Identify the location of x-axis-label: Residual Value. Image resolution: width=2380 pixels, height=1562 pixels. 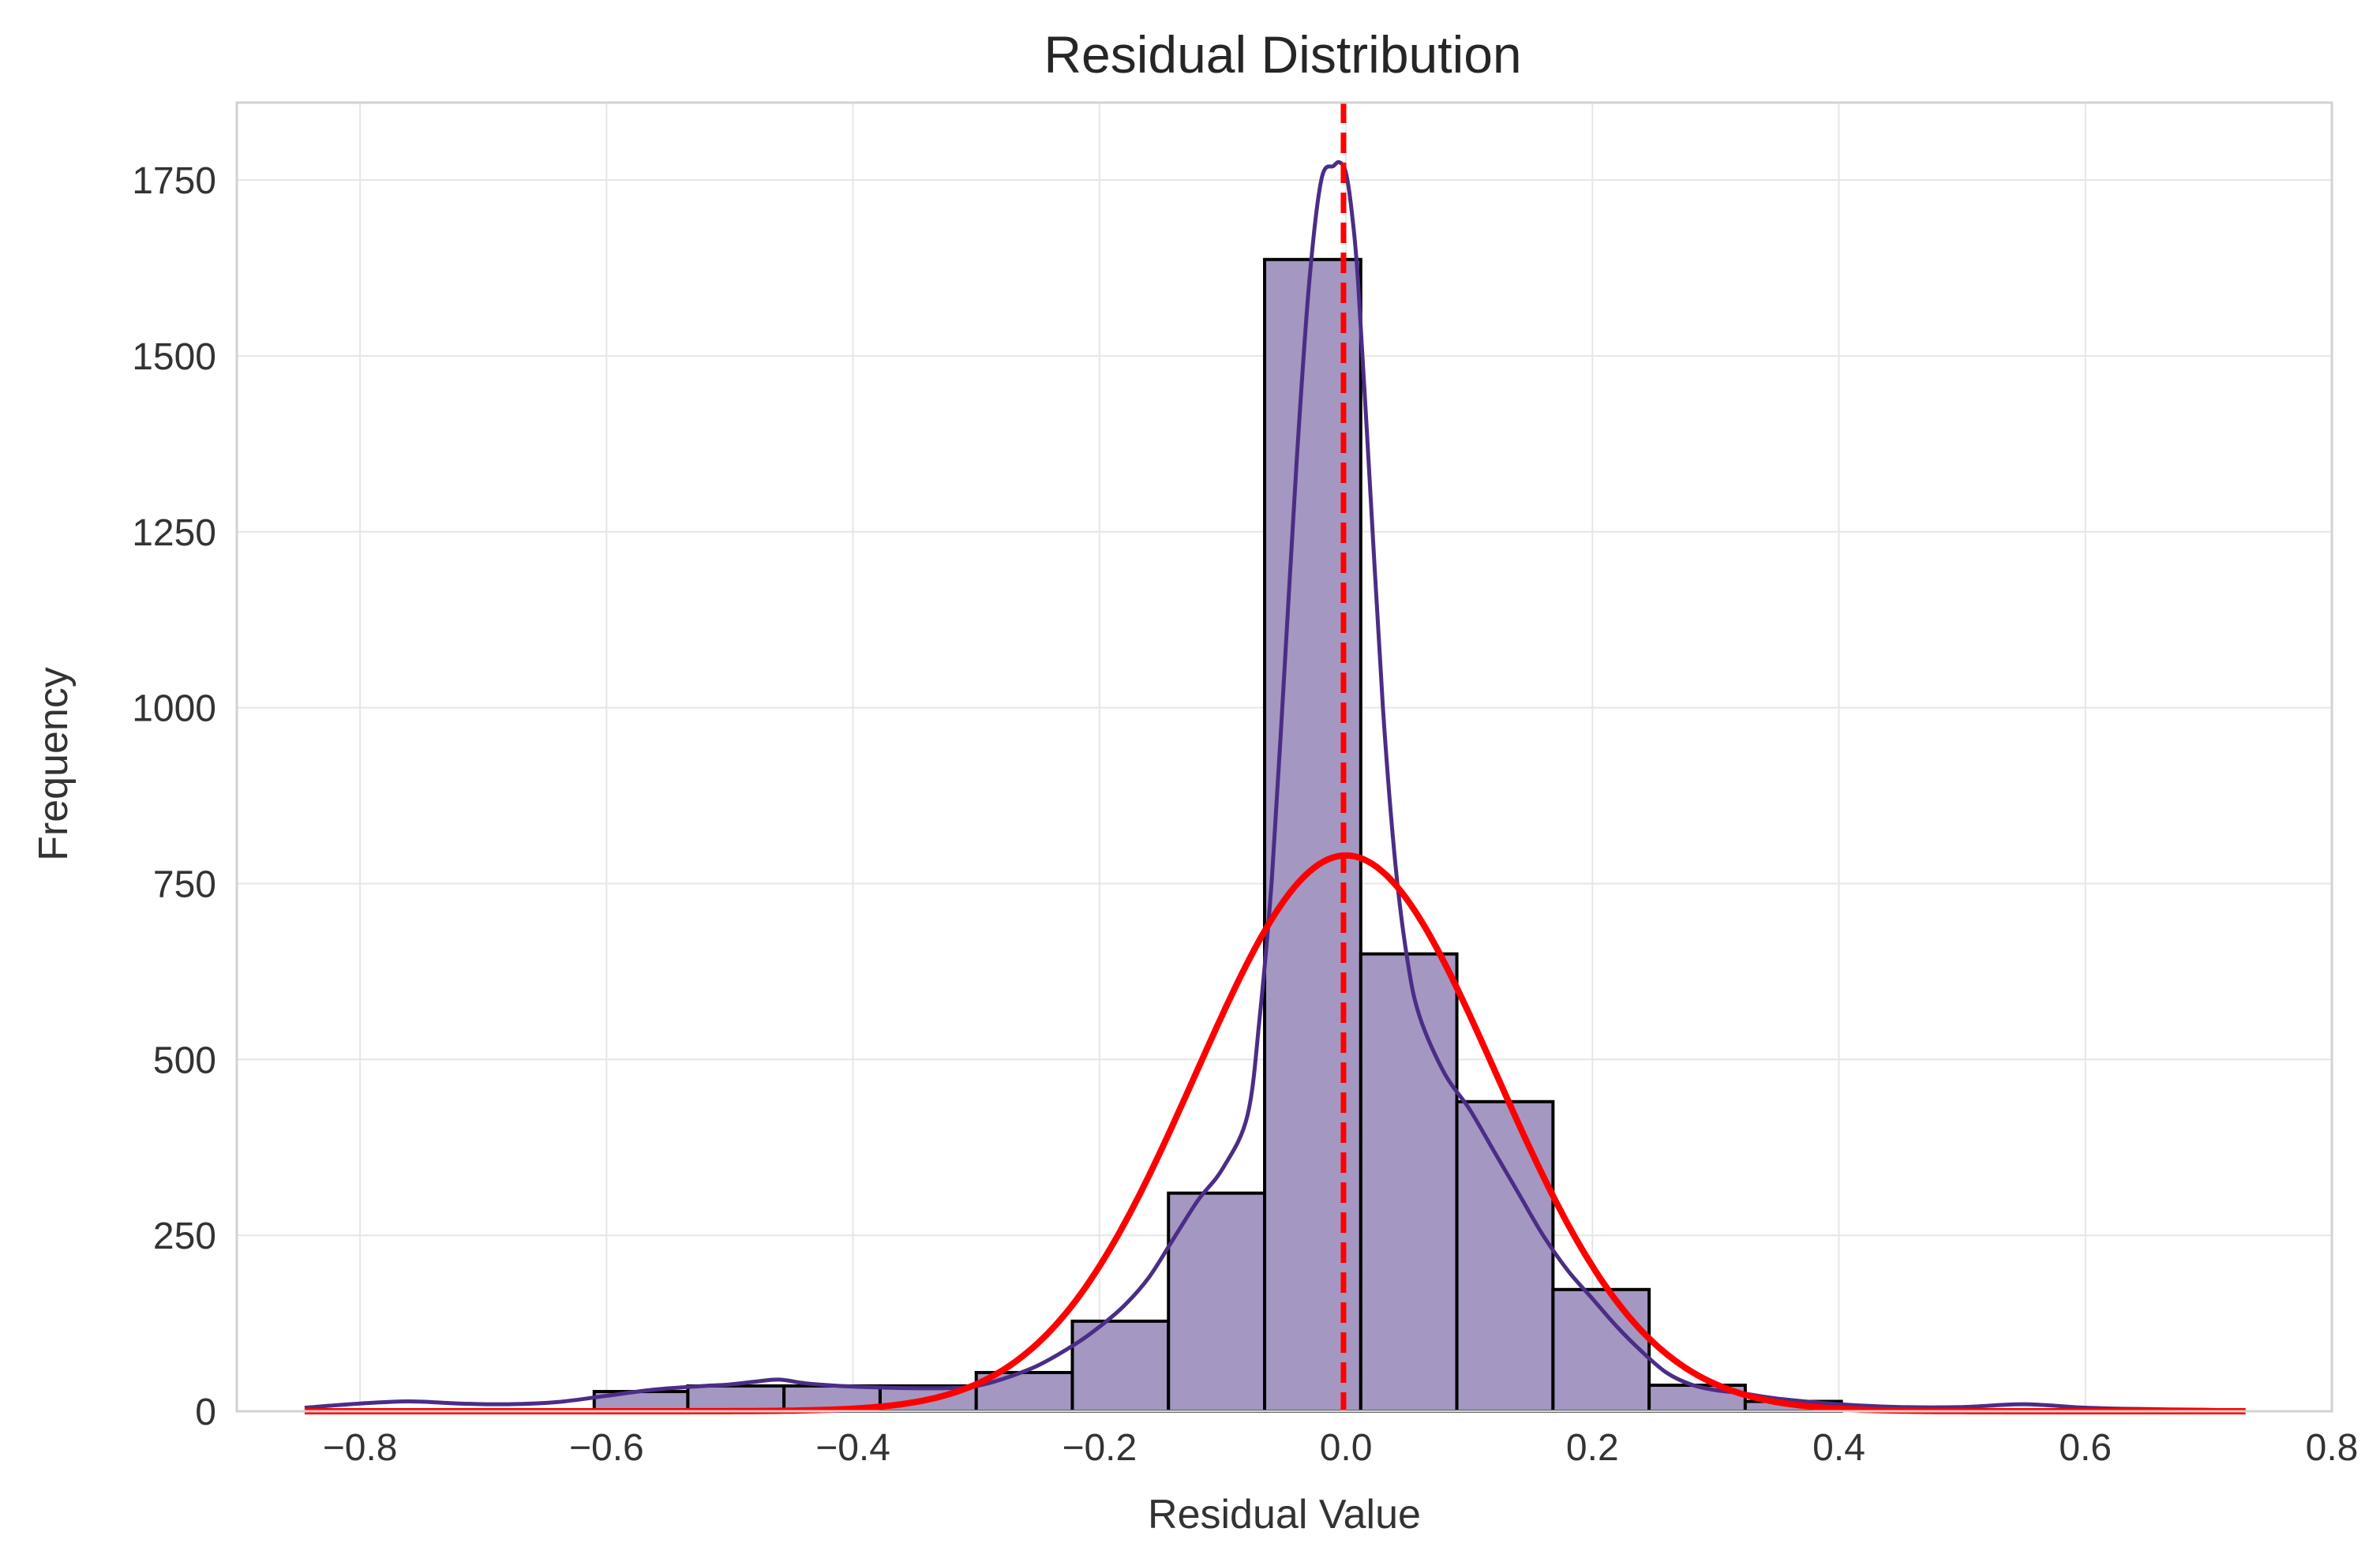
(1284, 1515).